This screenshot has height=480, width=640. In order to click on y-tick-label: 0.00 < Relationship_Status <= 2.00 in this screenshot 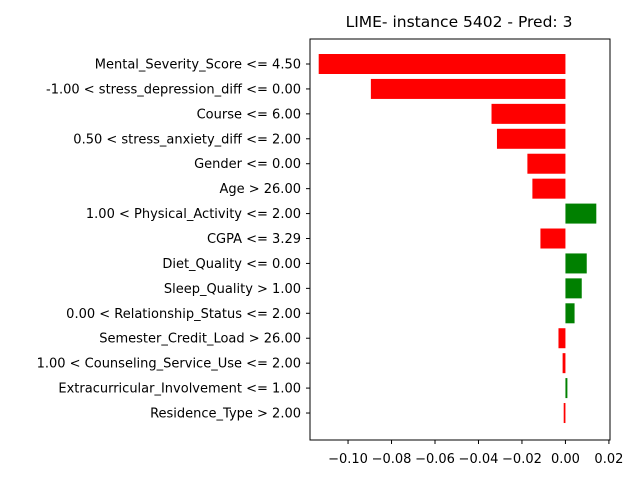, I will do `click(183, 314)`.